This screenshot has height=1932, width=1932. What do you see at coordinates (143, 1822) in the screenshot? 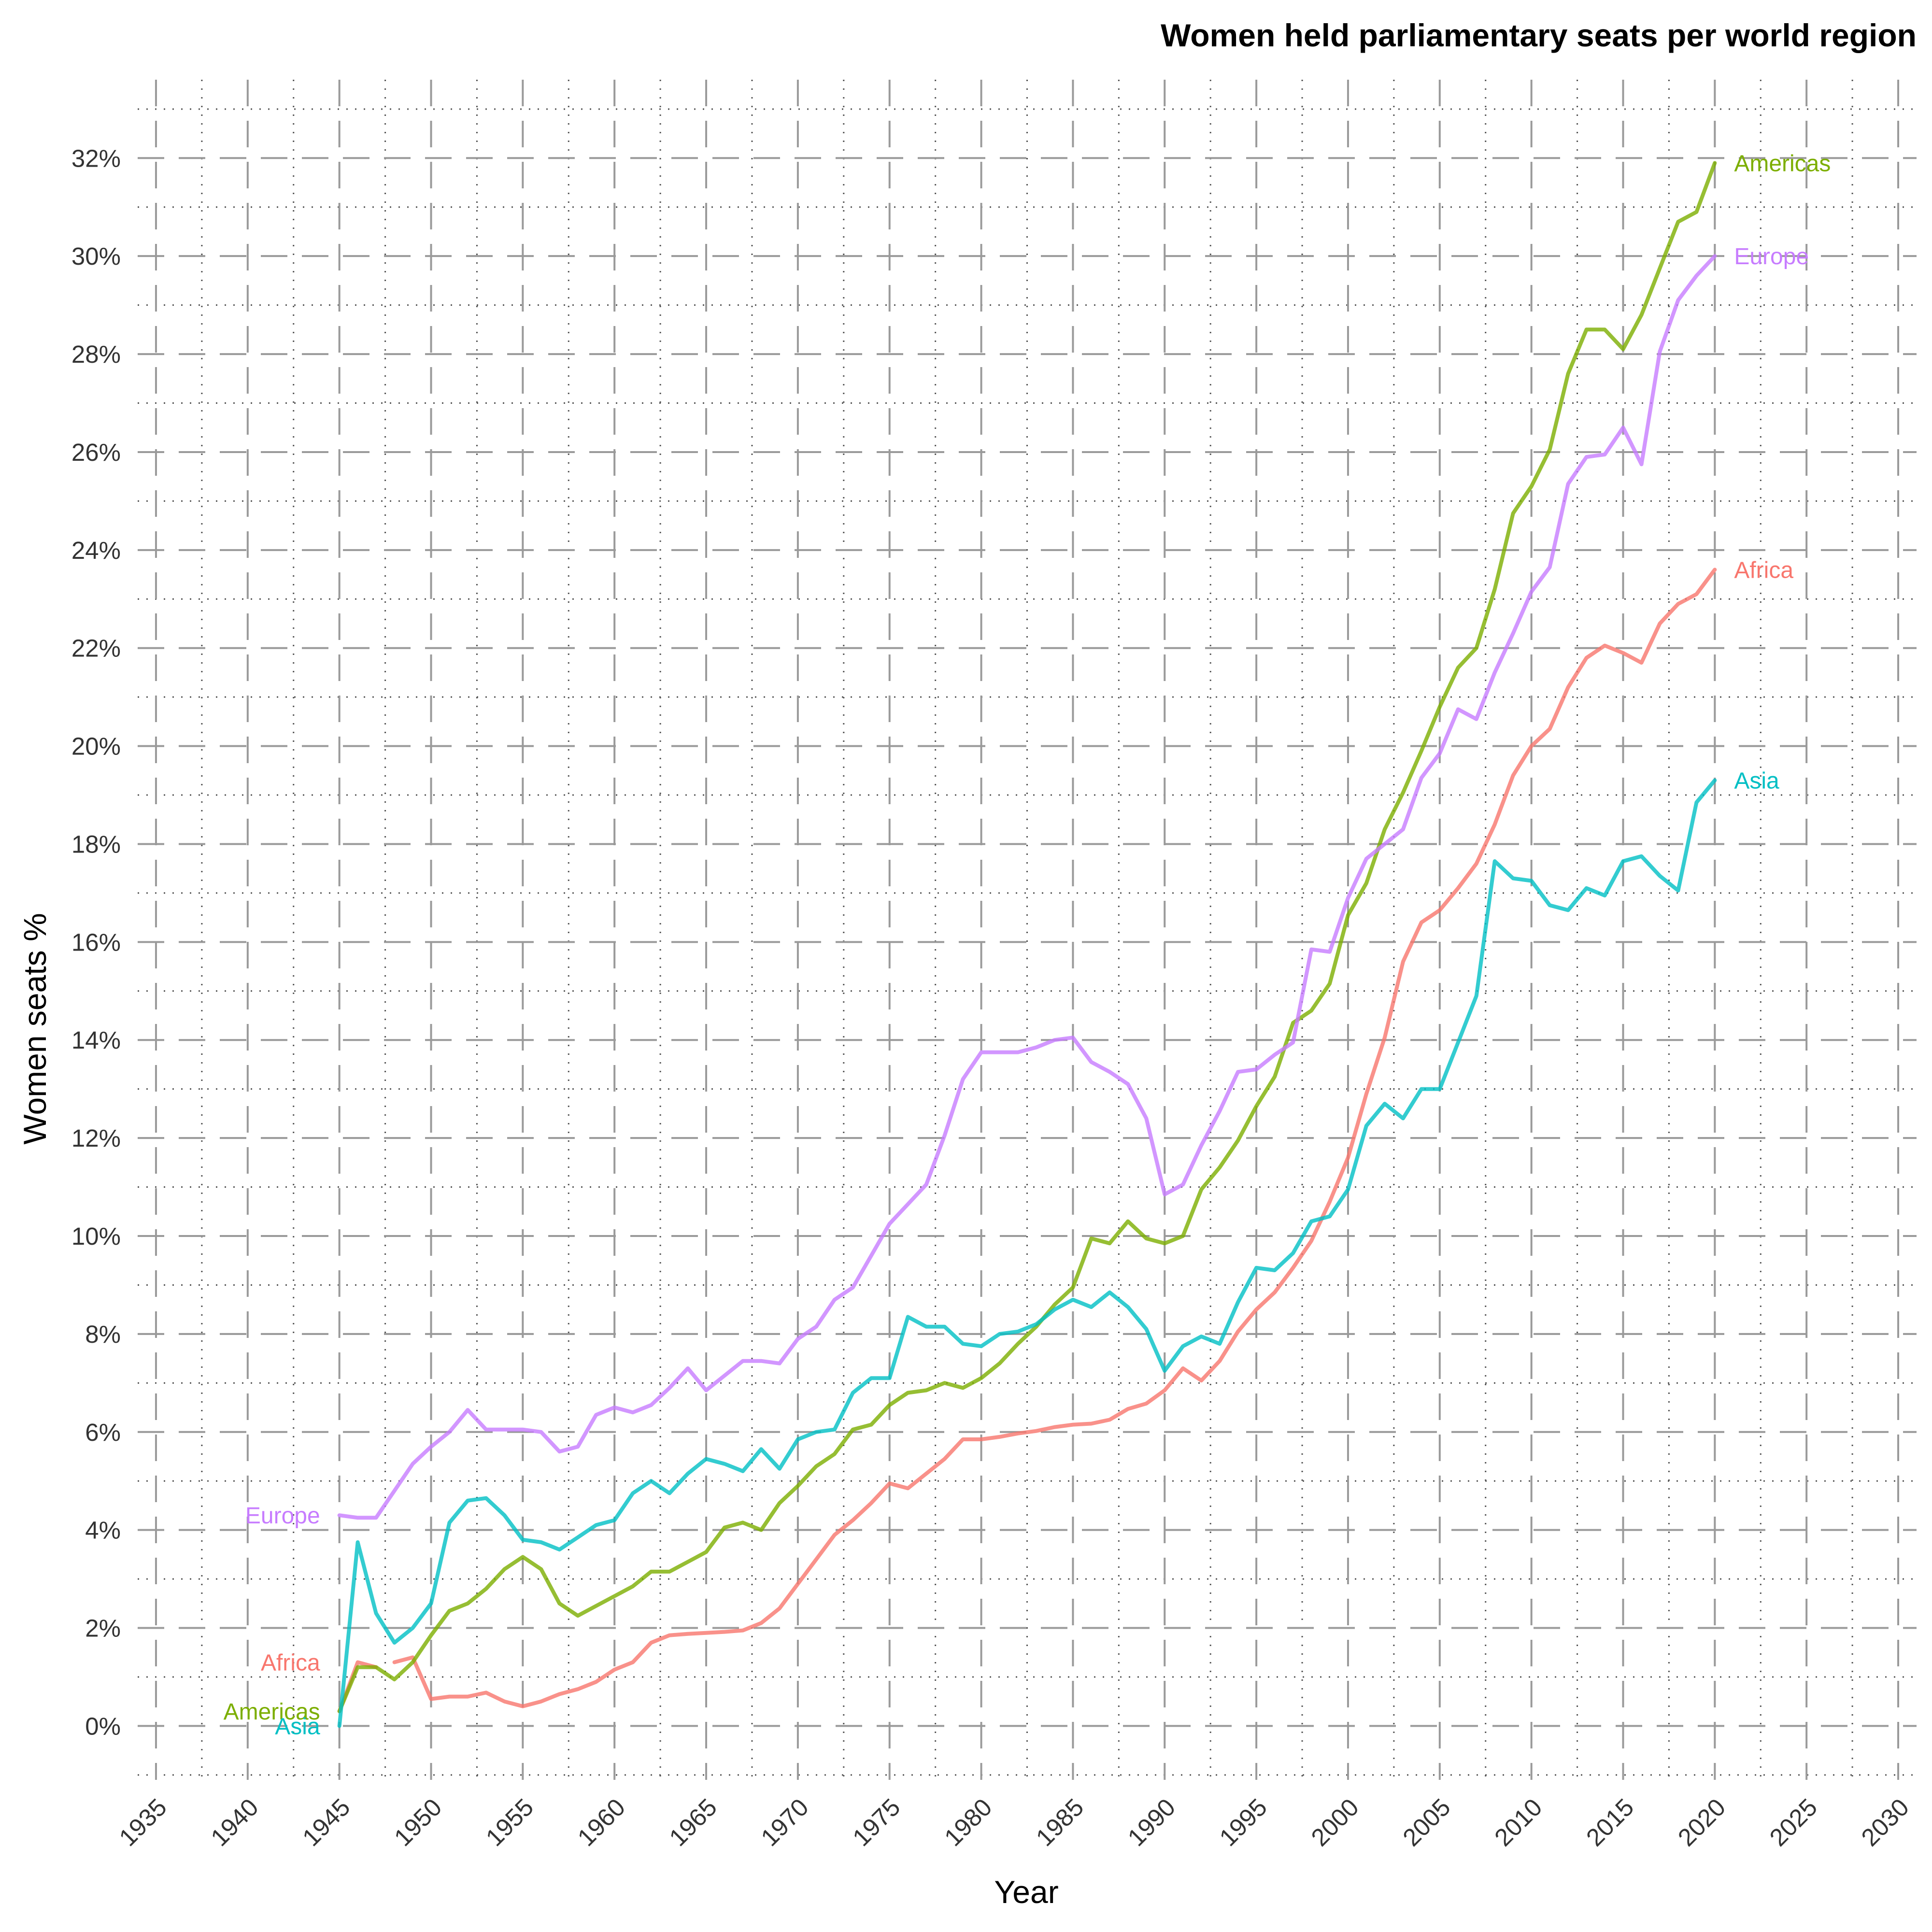
I see `x-tick-label: 1935` at bounding box center [143, 1822].